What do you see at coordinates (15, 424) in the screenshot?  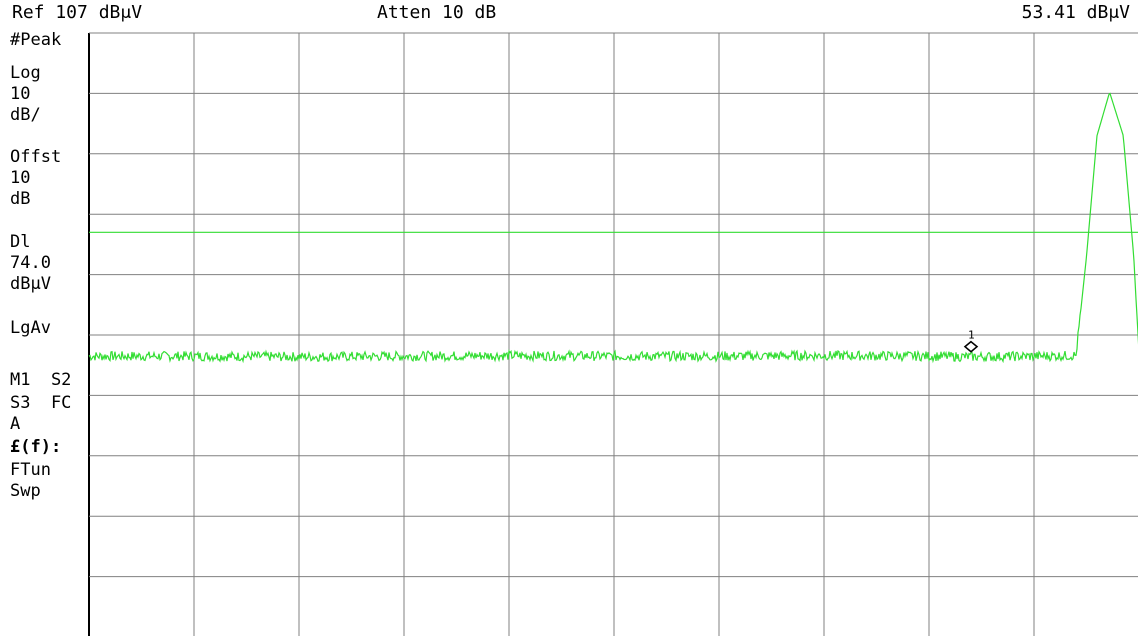 I see `trace-modes-label-3: A` at bounding box center [15, 424].